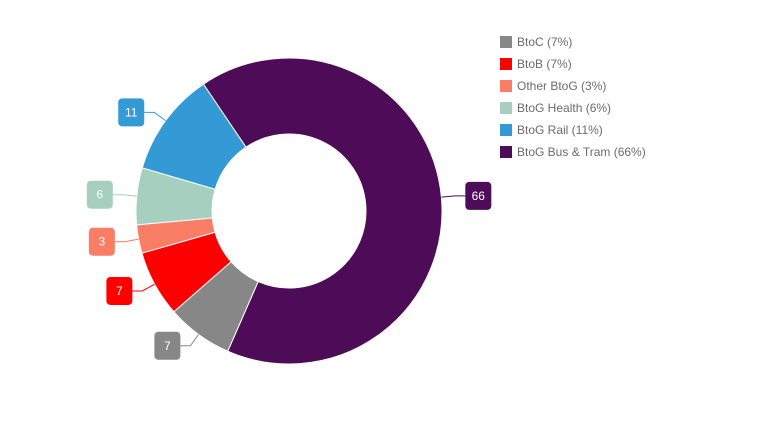 The height and width of the screenshot is (429, 758). What do you see at coordinates (194, 136) in the screenshot?
I see `slice-btog-rail` at bounding box center [194, 136].